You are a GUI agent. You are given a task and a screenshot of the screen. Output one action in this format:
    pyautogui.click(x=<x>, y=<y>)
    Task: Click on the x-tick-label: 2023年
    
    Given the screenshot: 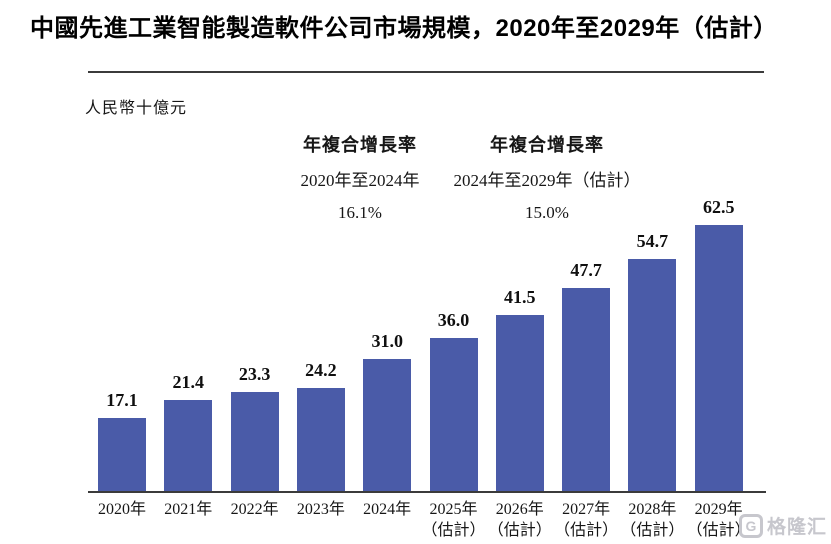 What is the action you would take?
    pyautogui.click(x=320, y=509)
    